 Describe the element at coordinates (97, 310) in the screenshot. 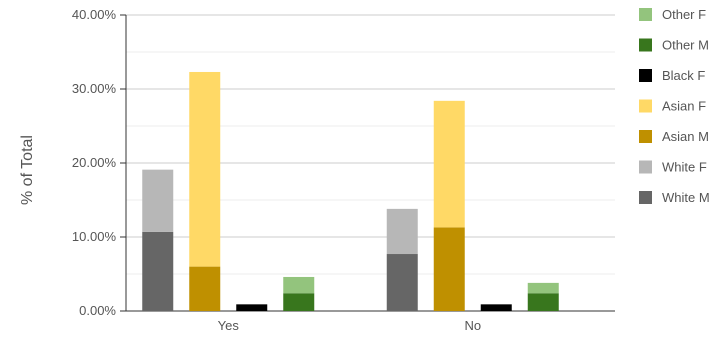

I see `y-tick-label: 0.00%` at that location.